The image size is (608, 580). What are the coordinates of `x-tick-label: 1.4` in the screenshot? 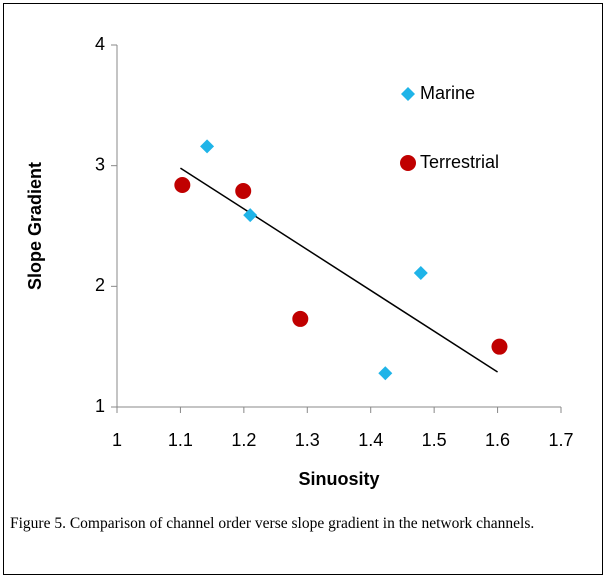 It's located at (370, 440).